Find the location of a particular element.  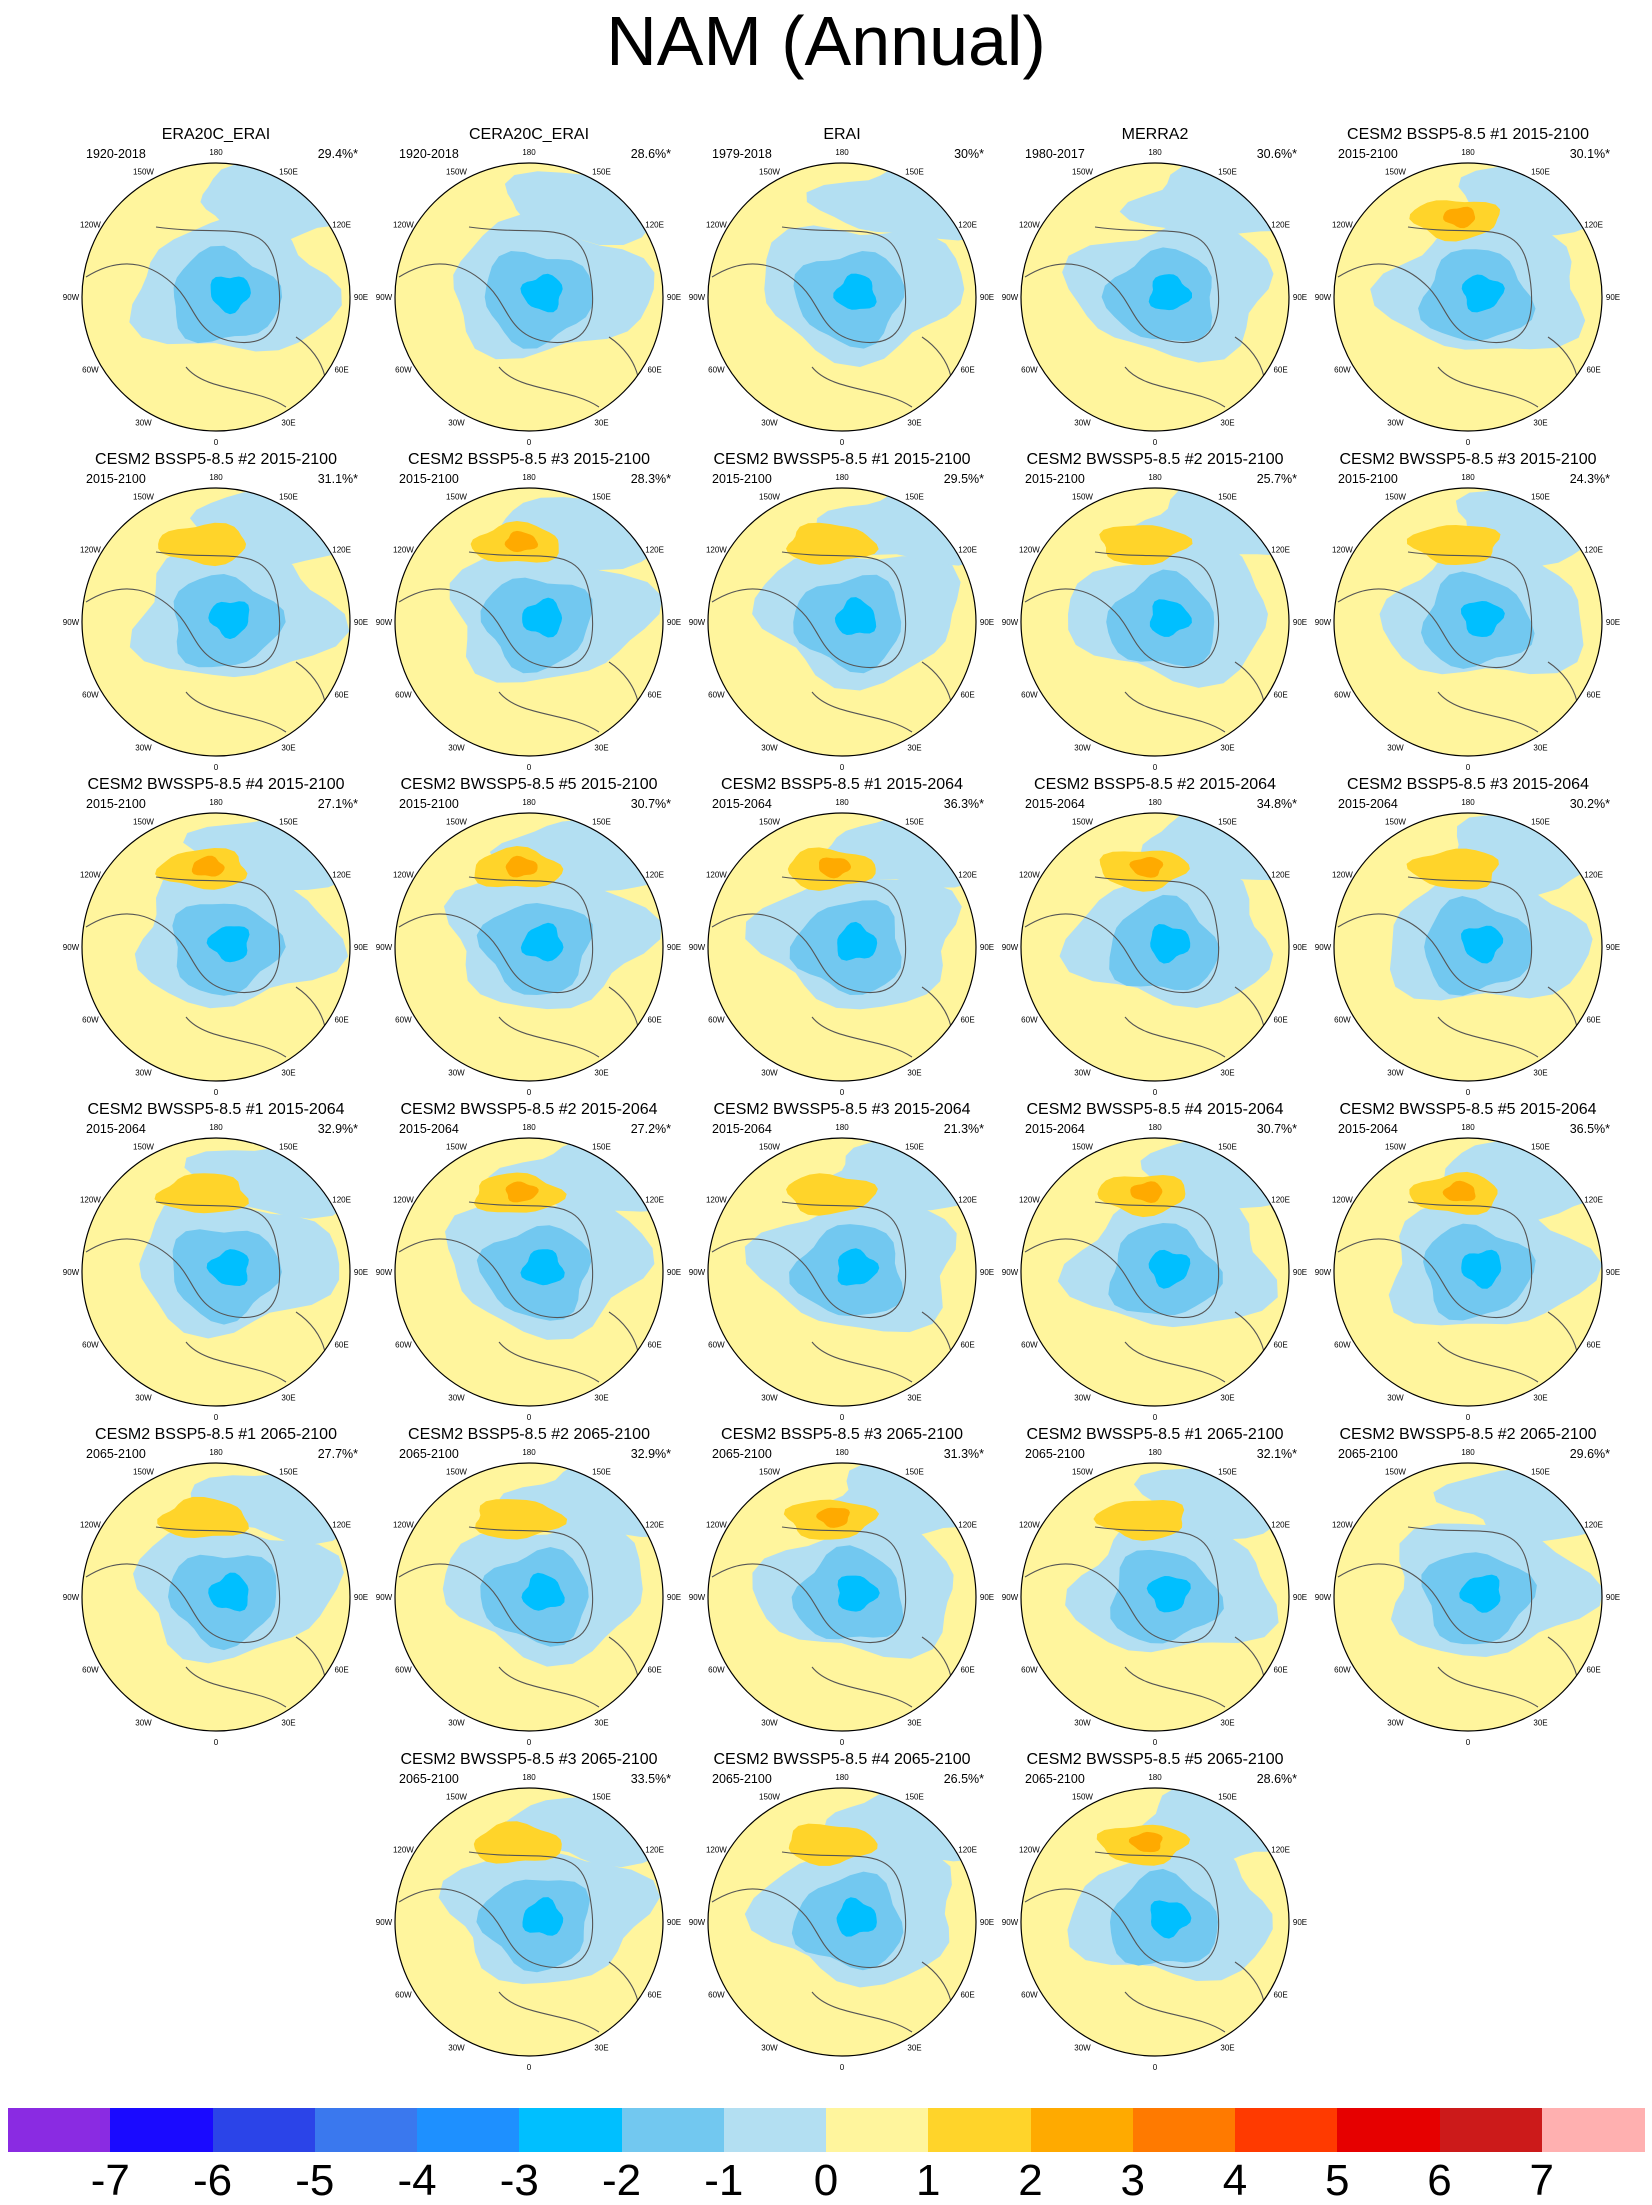

panel-period: 2065-2100 is located at coordinates (116, 1454).